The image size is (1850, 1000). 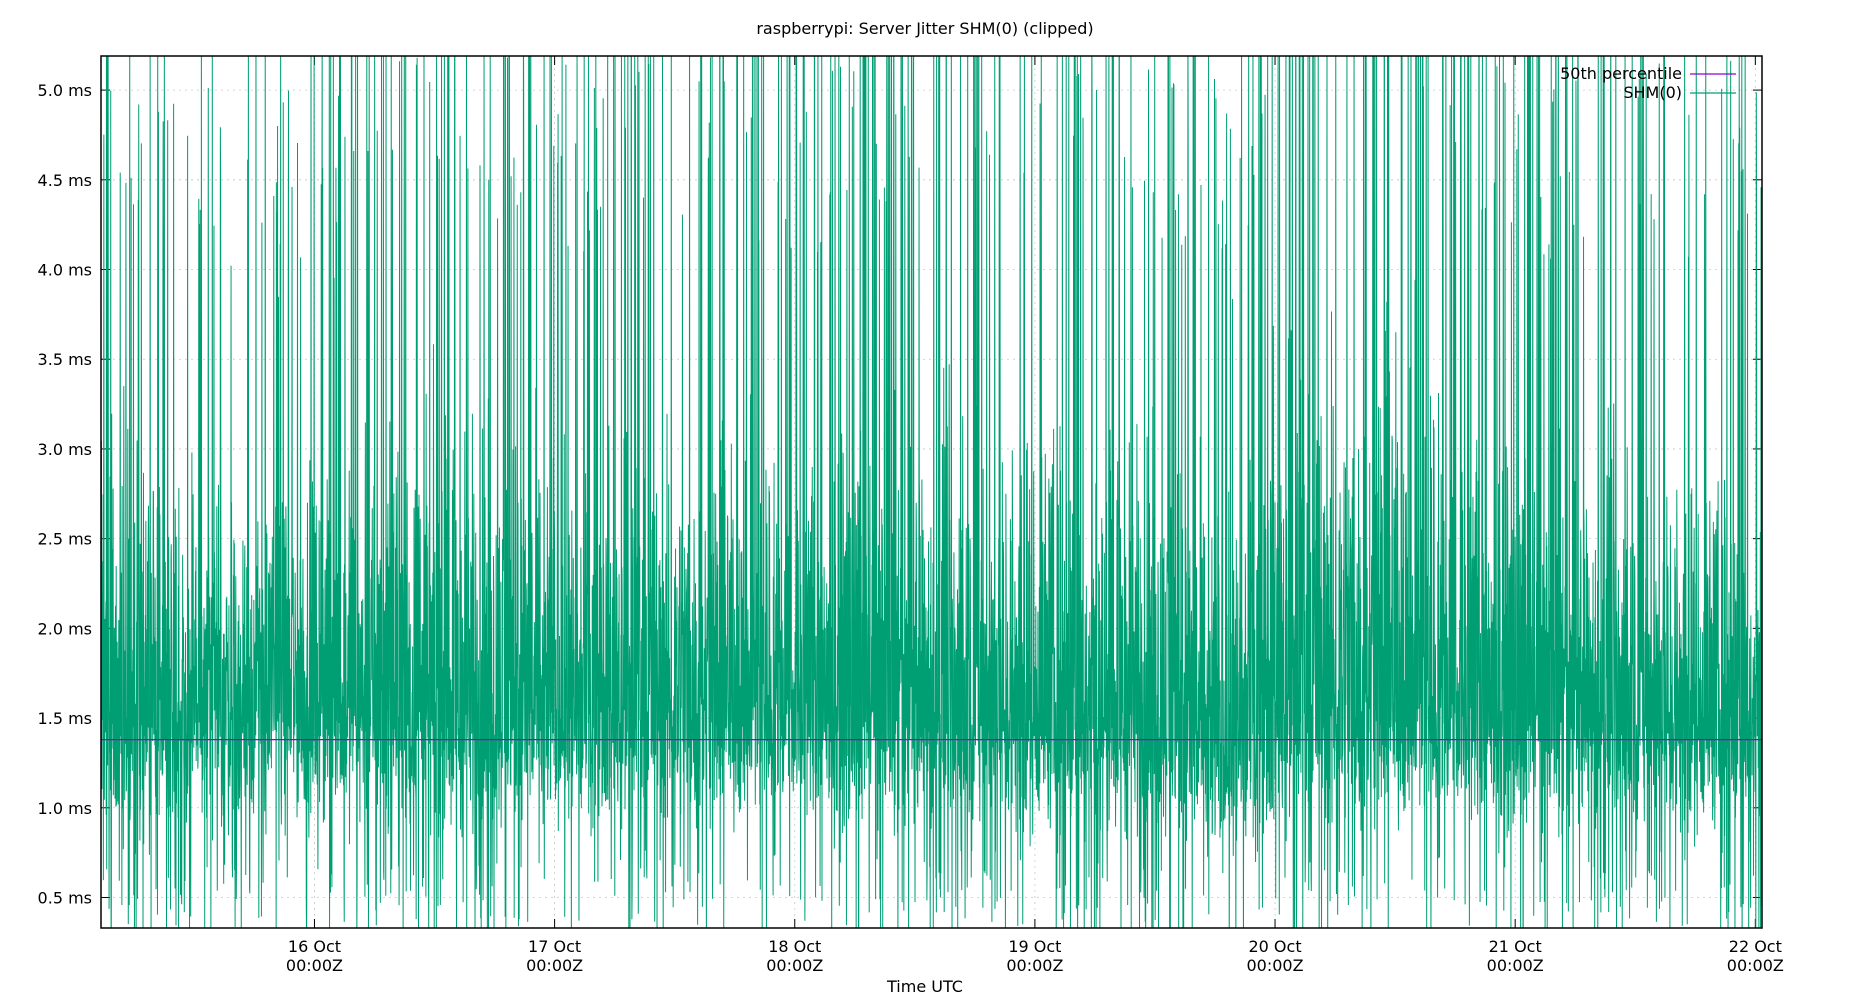 I want to click on x-axis-label: Time UTC, so click(x=924, y=986).